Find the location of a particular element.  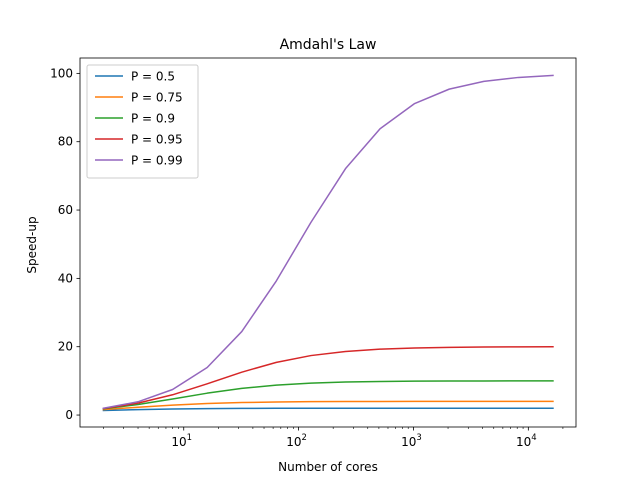

y-axis-label: Speed-up is located at coordinates (32, 244).